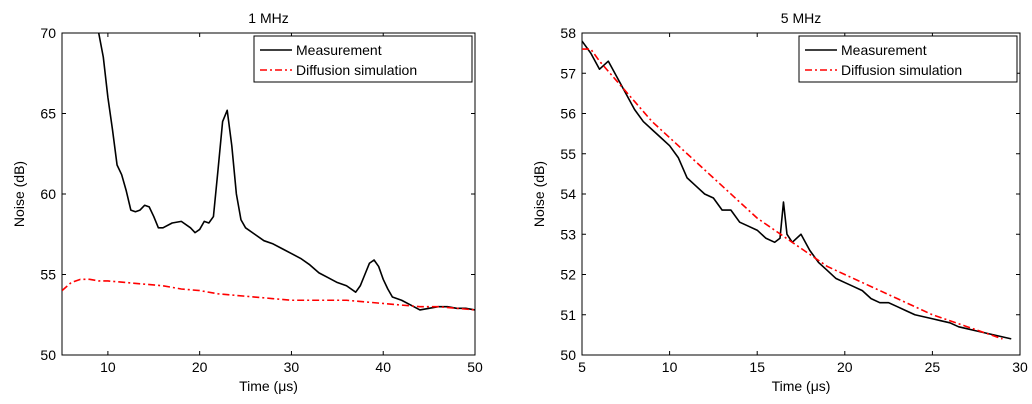  Describe the element at coordinates (757, 367) in the screenshot. I see `x-tick-label: 15` at that location.